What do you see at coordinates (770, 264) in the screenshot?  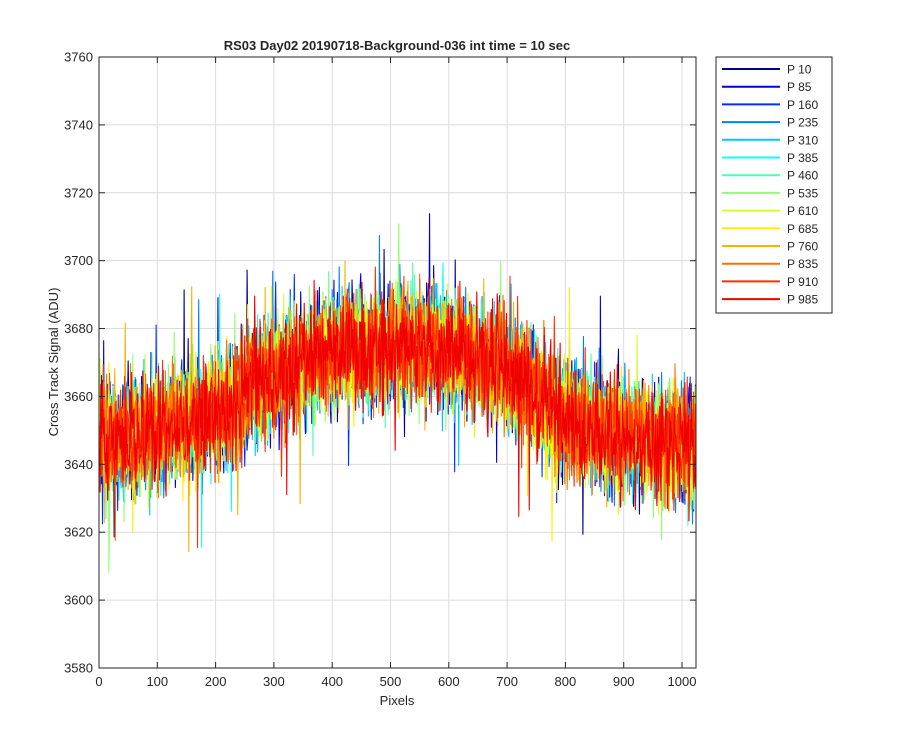 I see `legend-item: P 835` at bounding box center [770, 264].